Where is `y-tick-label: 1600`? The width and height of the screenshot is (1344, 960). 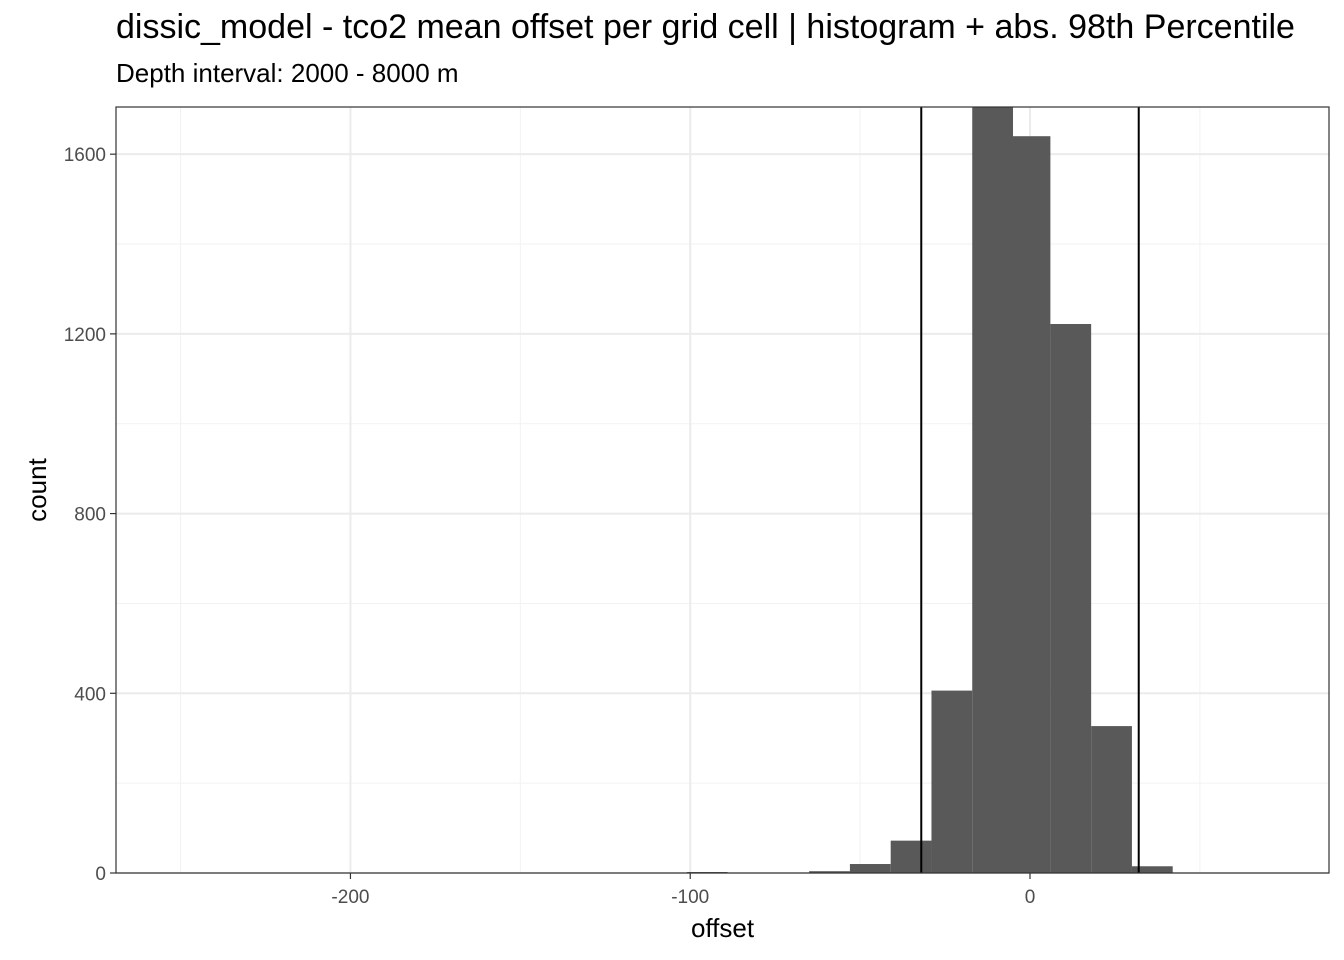
y-tick-label: 1600 is located at coordinates (85, 155).